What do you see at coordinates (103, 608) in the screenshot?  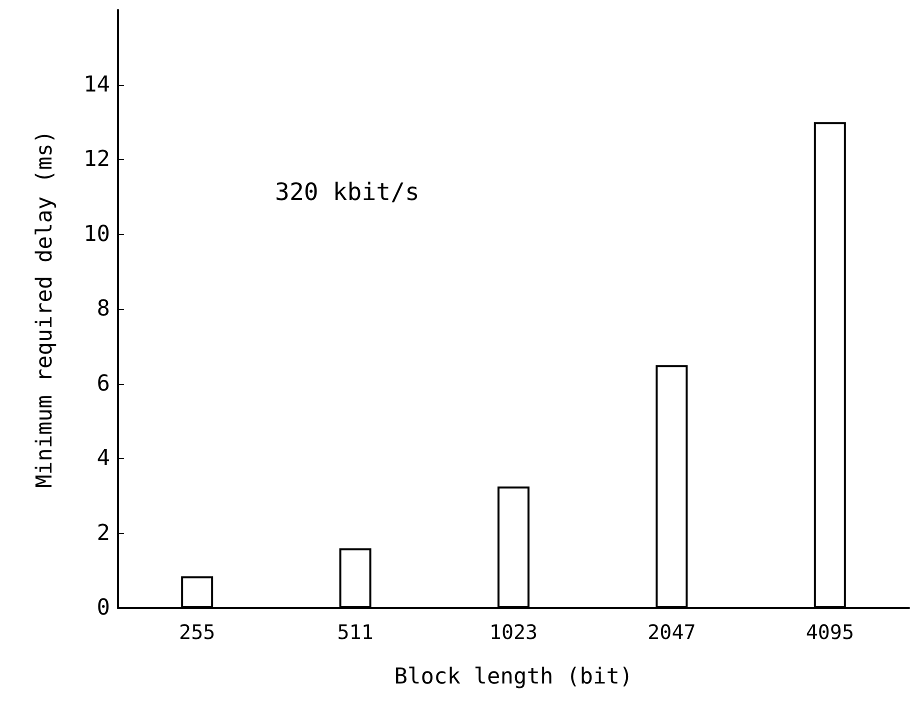 I see `y-tick-label: 0` at bounding box center [103, 608].